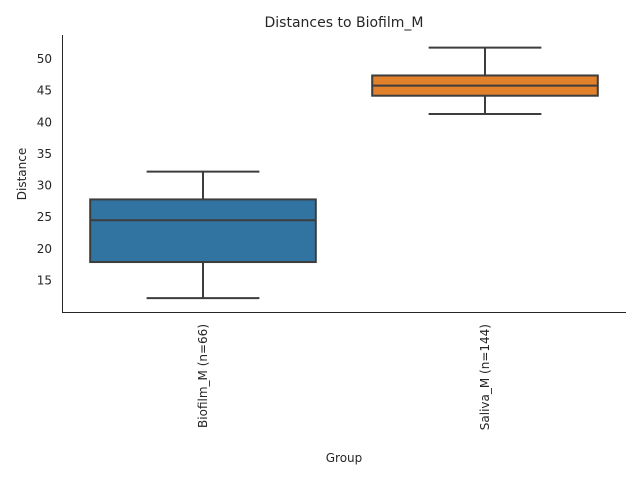 This screenshot has width=640, height=480. What do you see at coordinates (44, 249) in the screenshot?
I see `y-tick-label-1: 20` at bounding box center [44, 249].